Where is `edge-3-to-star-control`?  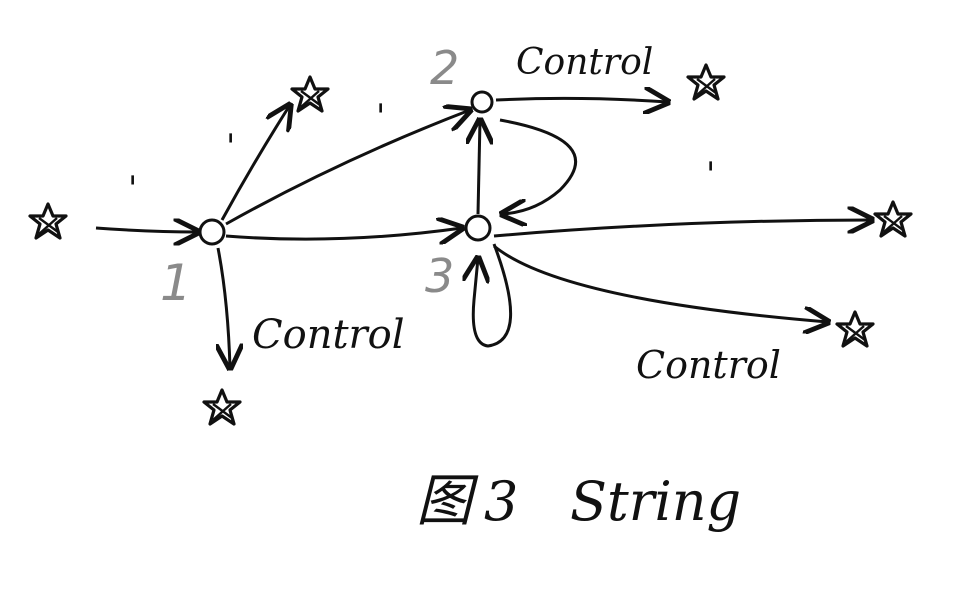
edge-3-to-star-control is located at coordinates (660, 283).